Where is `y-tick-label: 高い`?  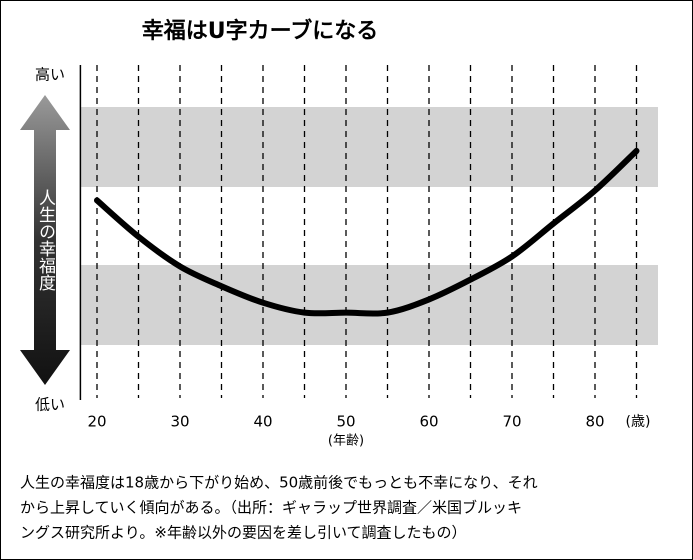 y-tick-label: 高い is located at coordinates (50, 75).